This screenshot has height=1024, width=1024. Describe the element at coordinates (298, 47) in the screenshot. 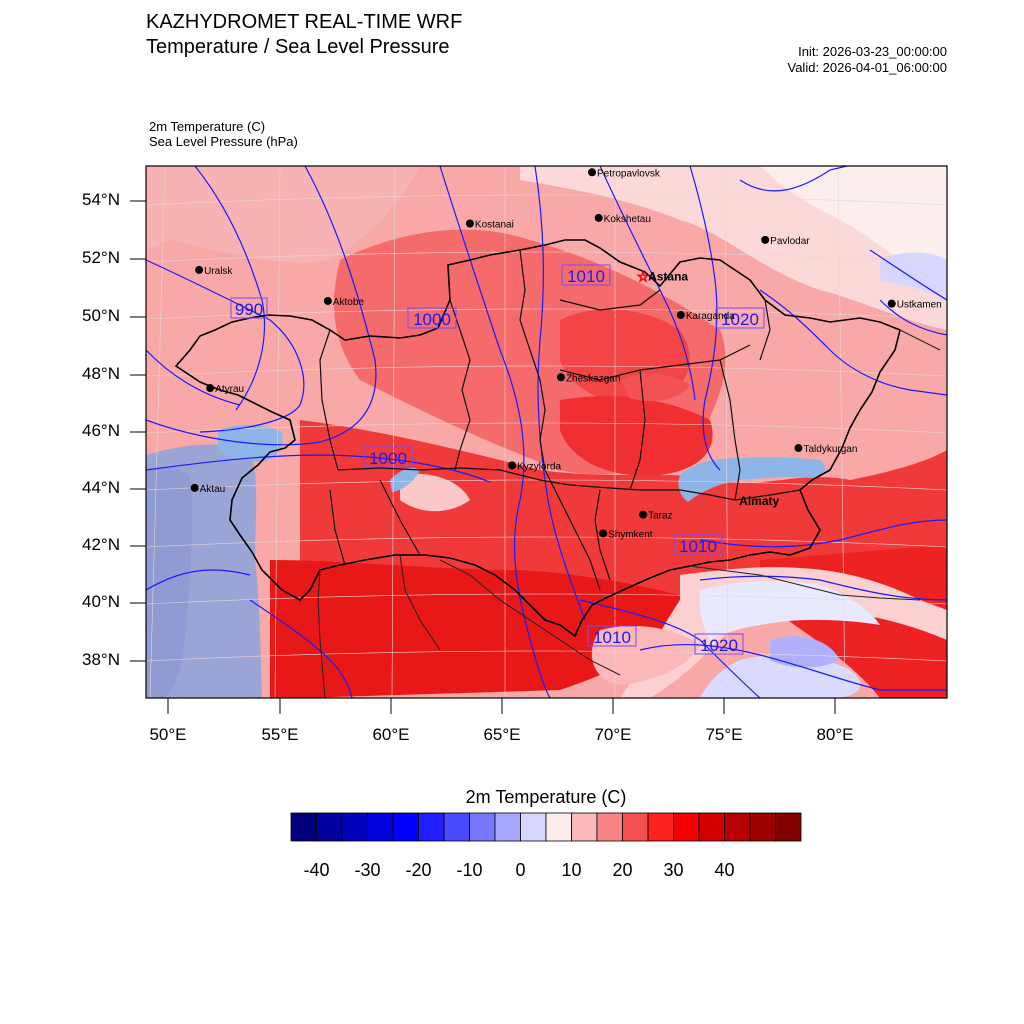

I see `map-subtitle: Temperature / Sea Level Pressure` at that location.